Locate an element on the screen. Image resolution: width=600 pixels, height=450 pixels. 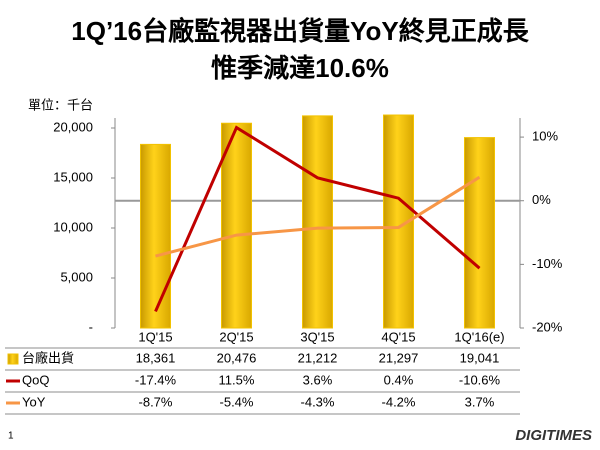
x-tick-label: 1Q'15 is located at coordinates (155, 336).